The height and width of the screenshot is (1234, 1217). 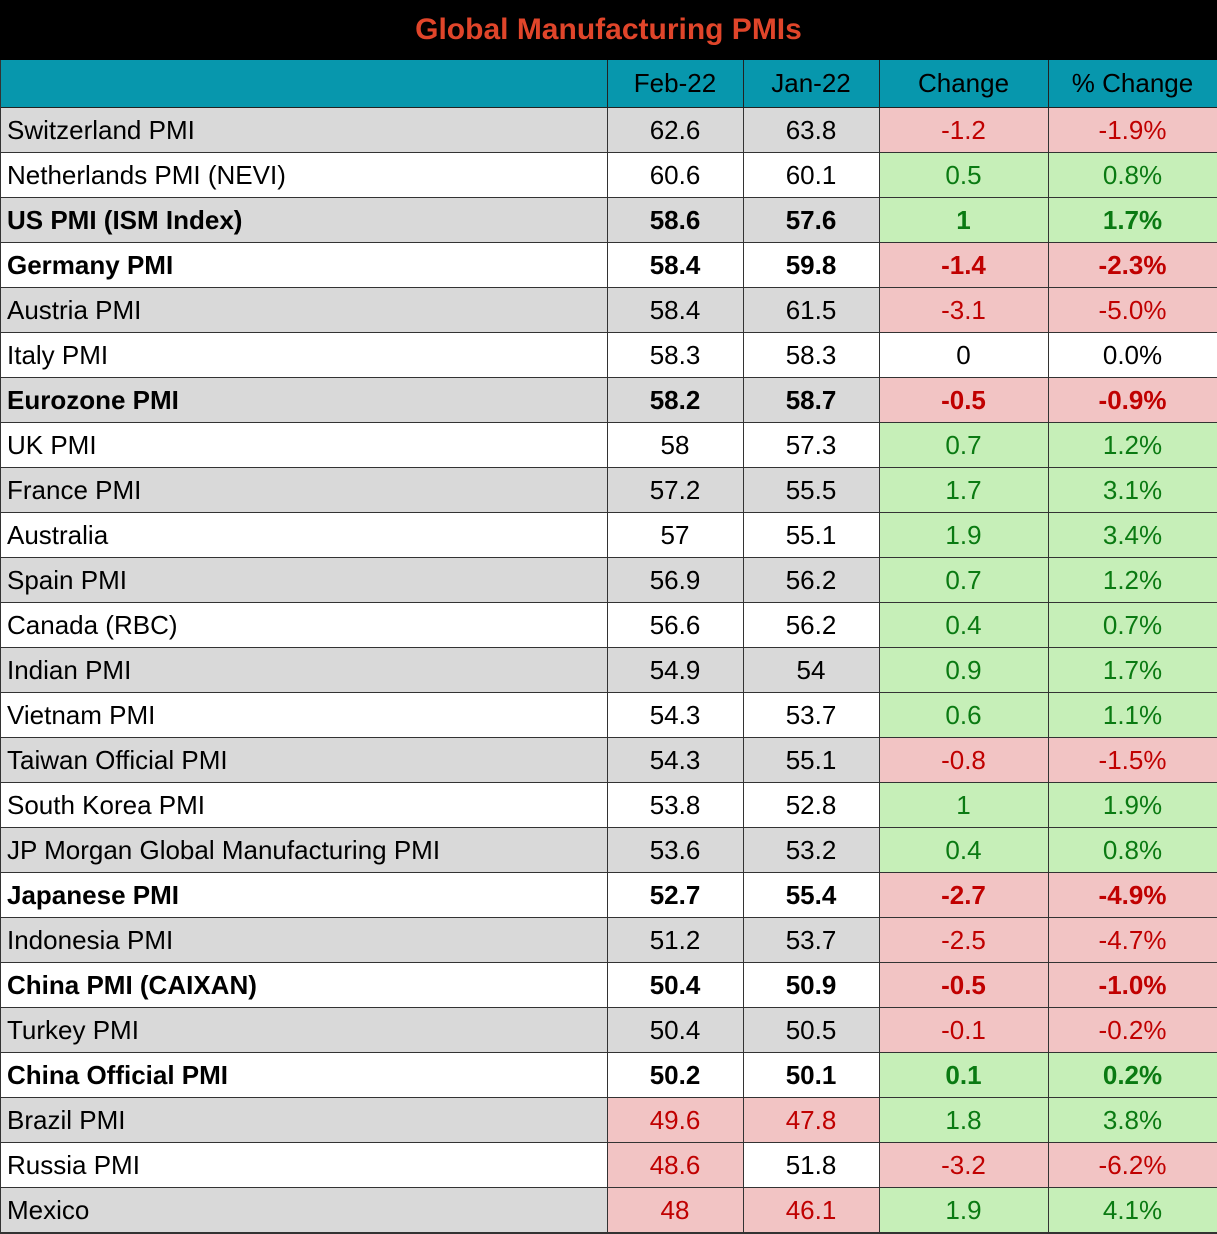 I want to click on jan-22-cell: 61.5, so click(x=811, y=310).